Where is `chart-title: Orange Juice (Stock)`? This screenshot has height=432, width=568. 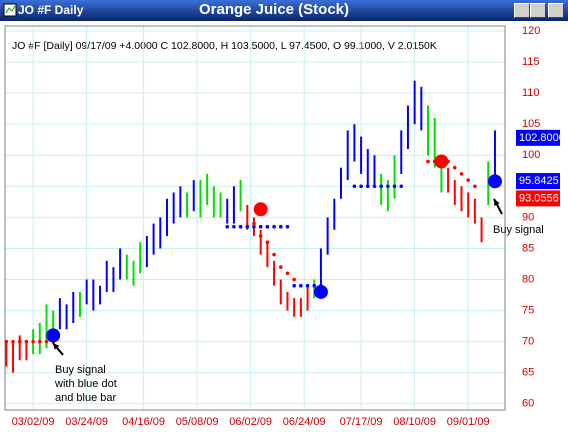 chart-title: Orange Juice (Stock) is located at coordinates (274, 9).